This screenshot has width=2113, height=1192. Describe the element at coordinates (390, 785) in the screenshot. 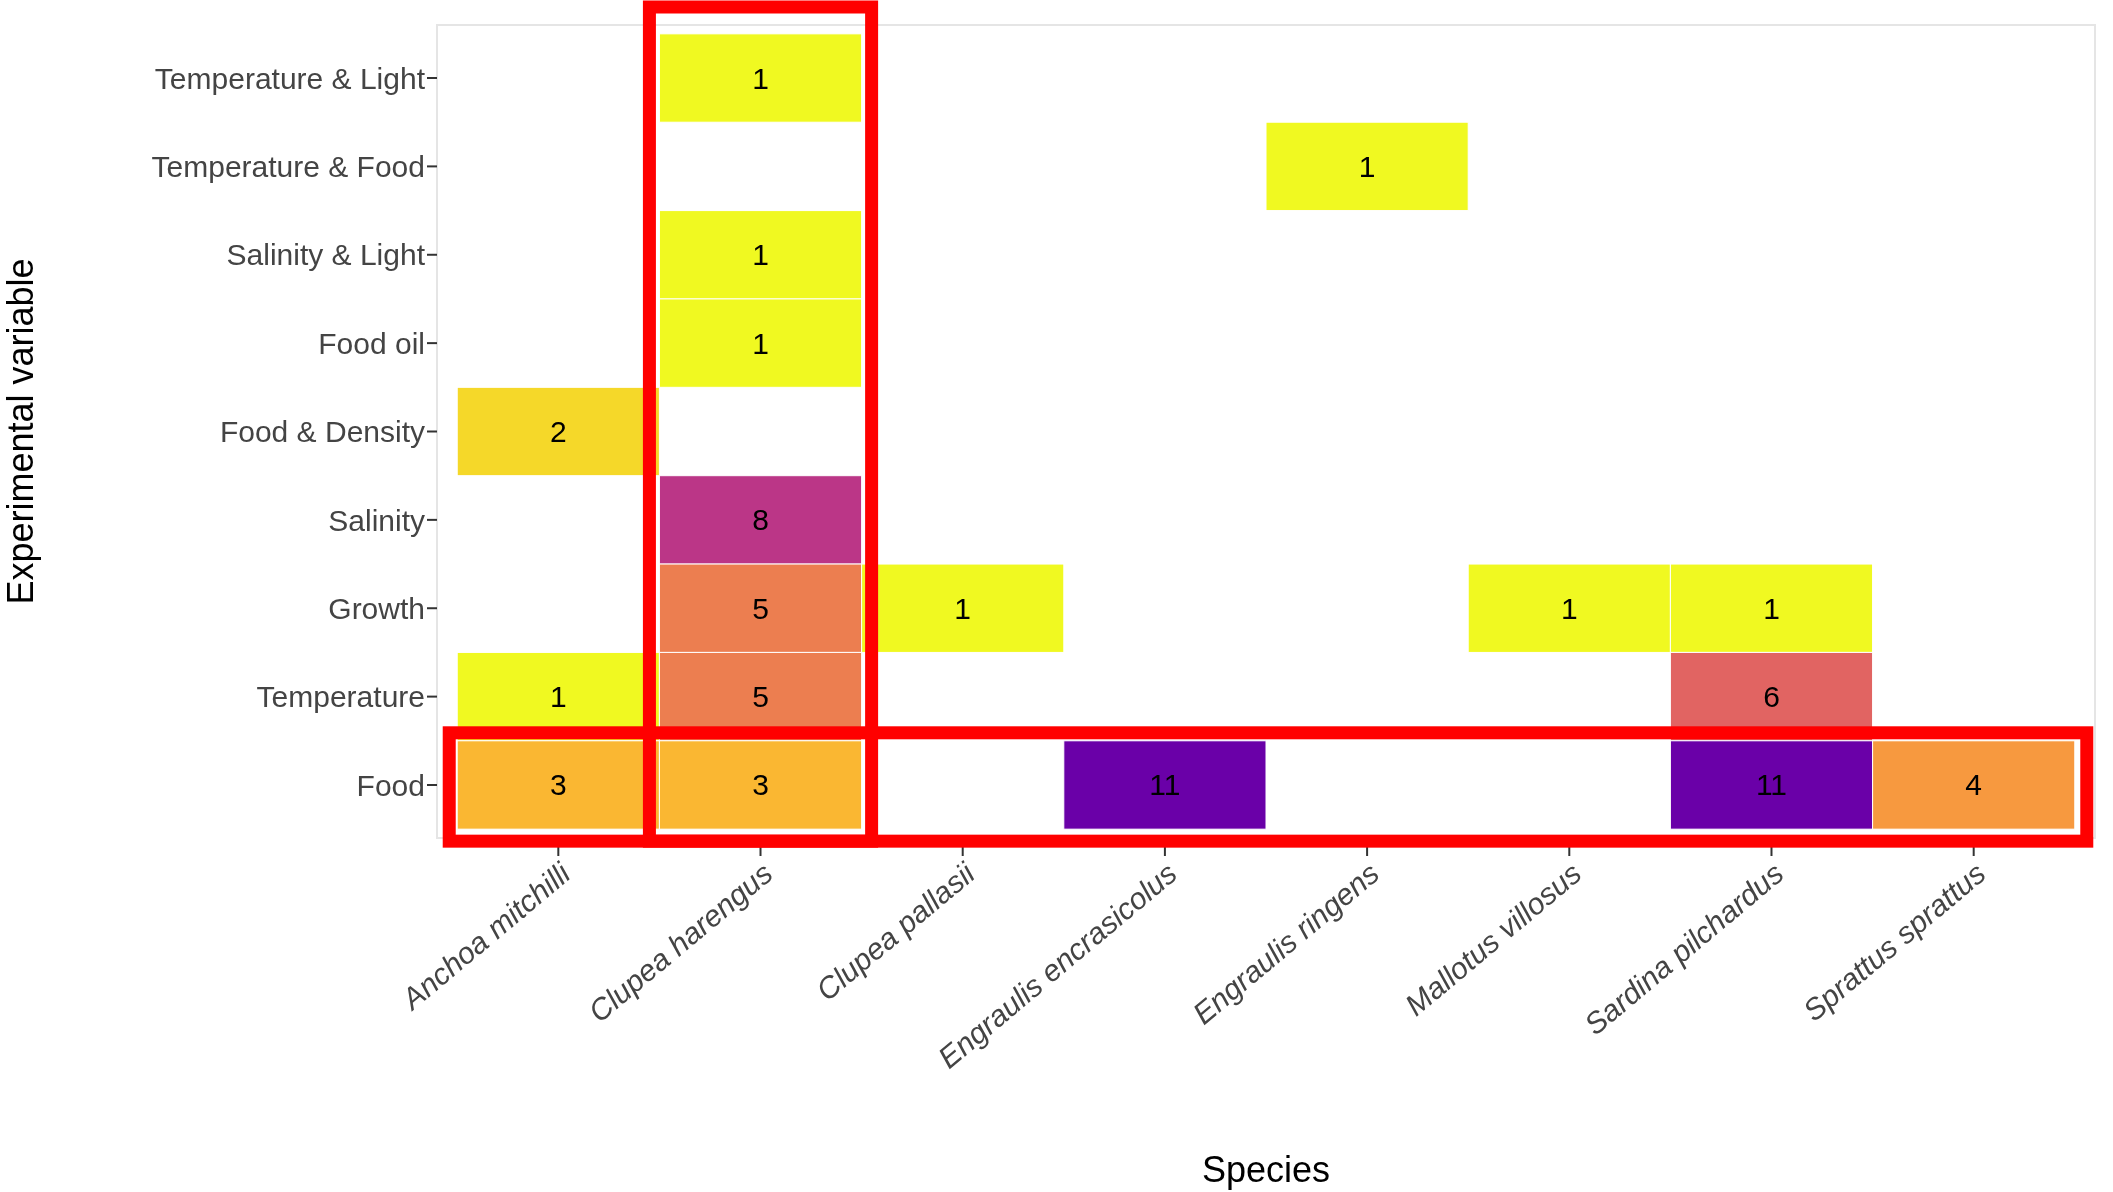

I see `y-tick-label: Food` at that location.